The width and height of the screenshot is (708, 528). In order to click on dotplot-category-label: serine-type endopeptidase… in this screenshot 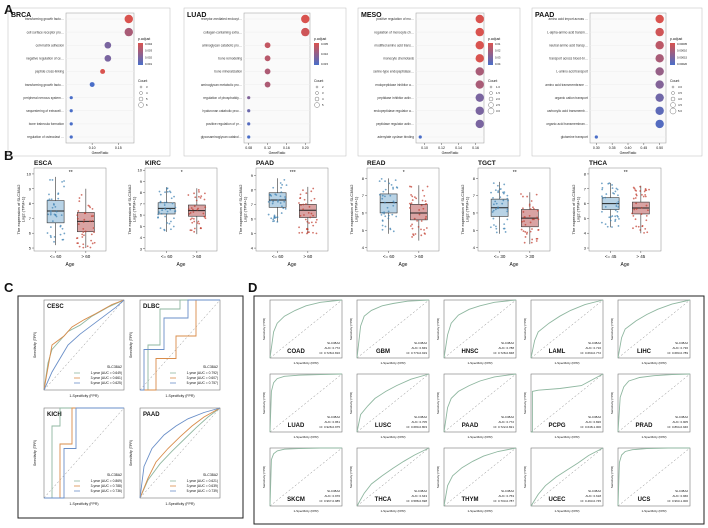, I will do `click(393, 72)`.